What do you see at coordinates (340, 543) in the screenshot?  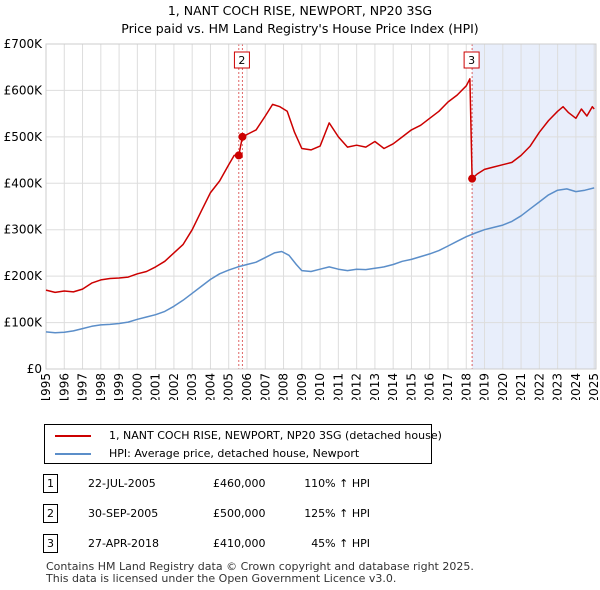 I see `sale-hpi-change: 45% ↑ HPI` at bounding box center [340, 543].